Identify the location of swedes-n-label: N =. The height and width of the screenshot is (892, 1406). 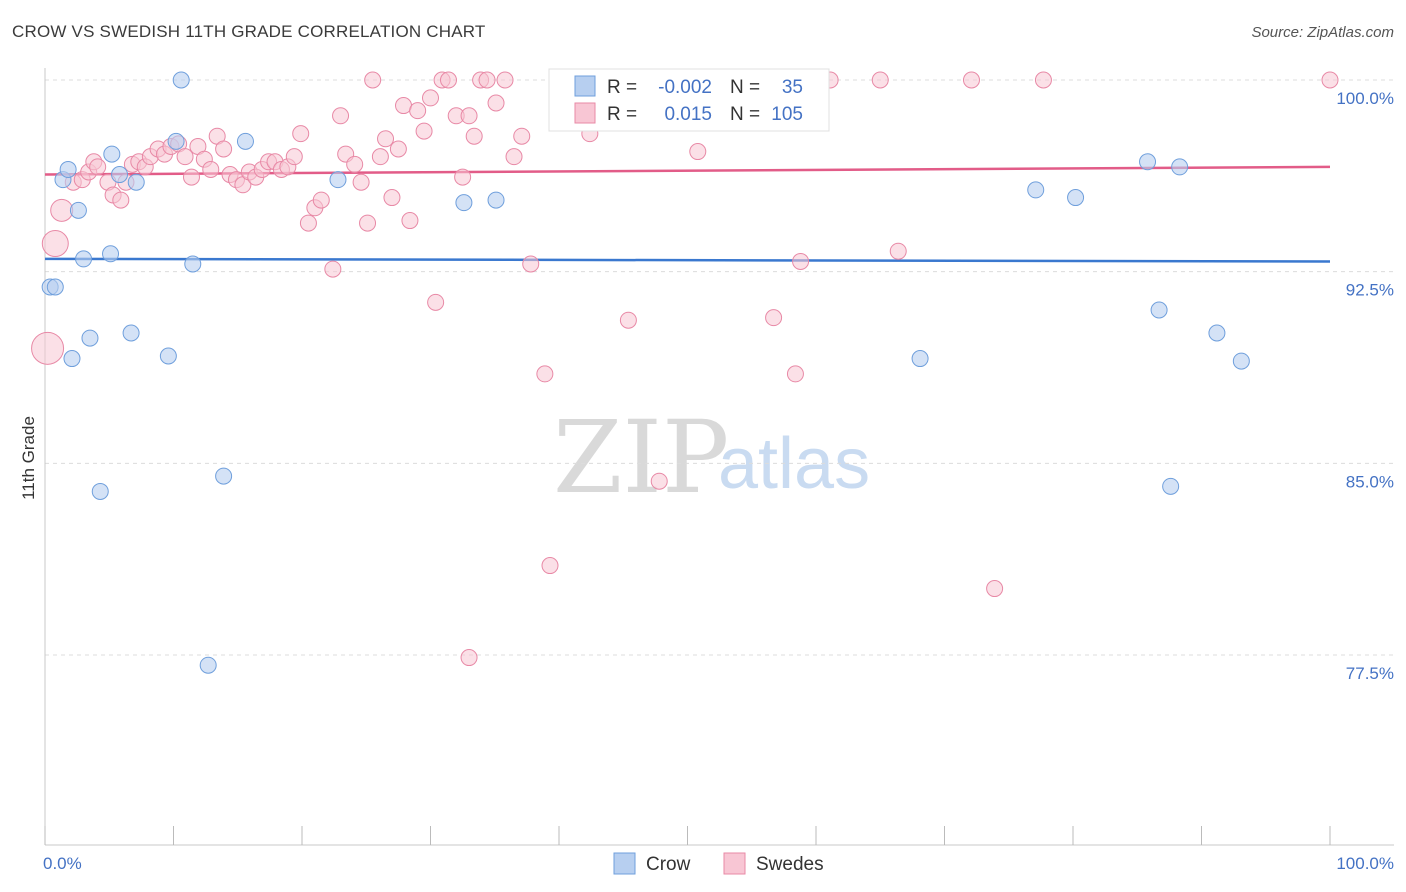
(745, 114).